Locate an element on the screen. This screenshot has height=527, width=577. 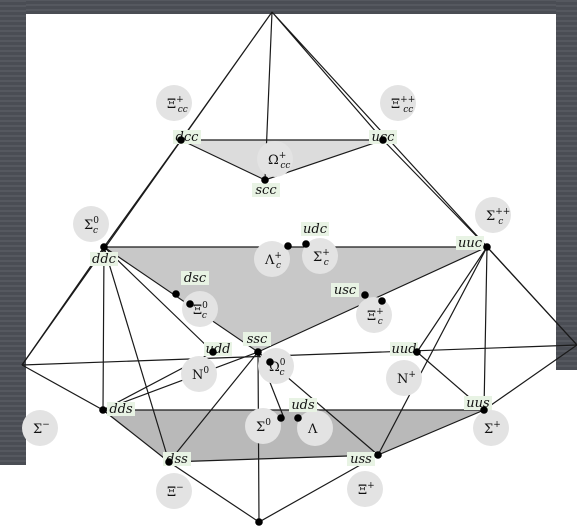
bubble-Xi_minus is located at coordinates (174, 491).